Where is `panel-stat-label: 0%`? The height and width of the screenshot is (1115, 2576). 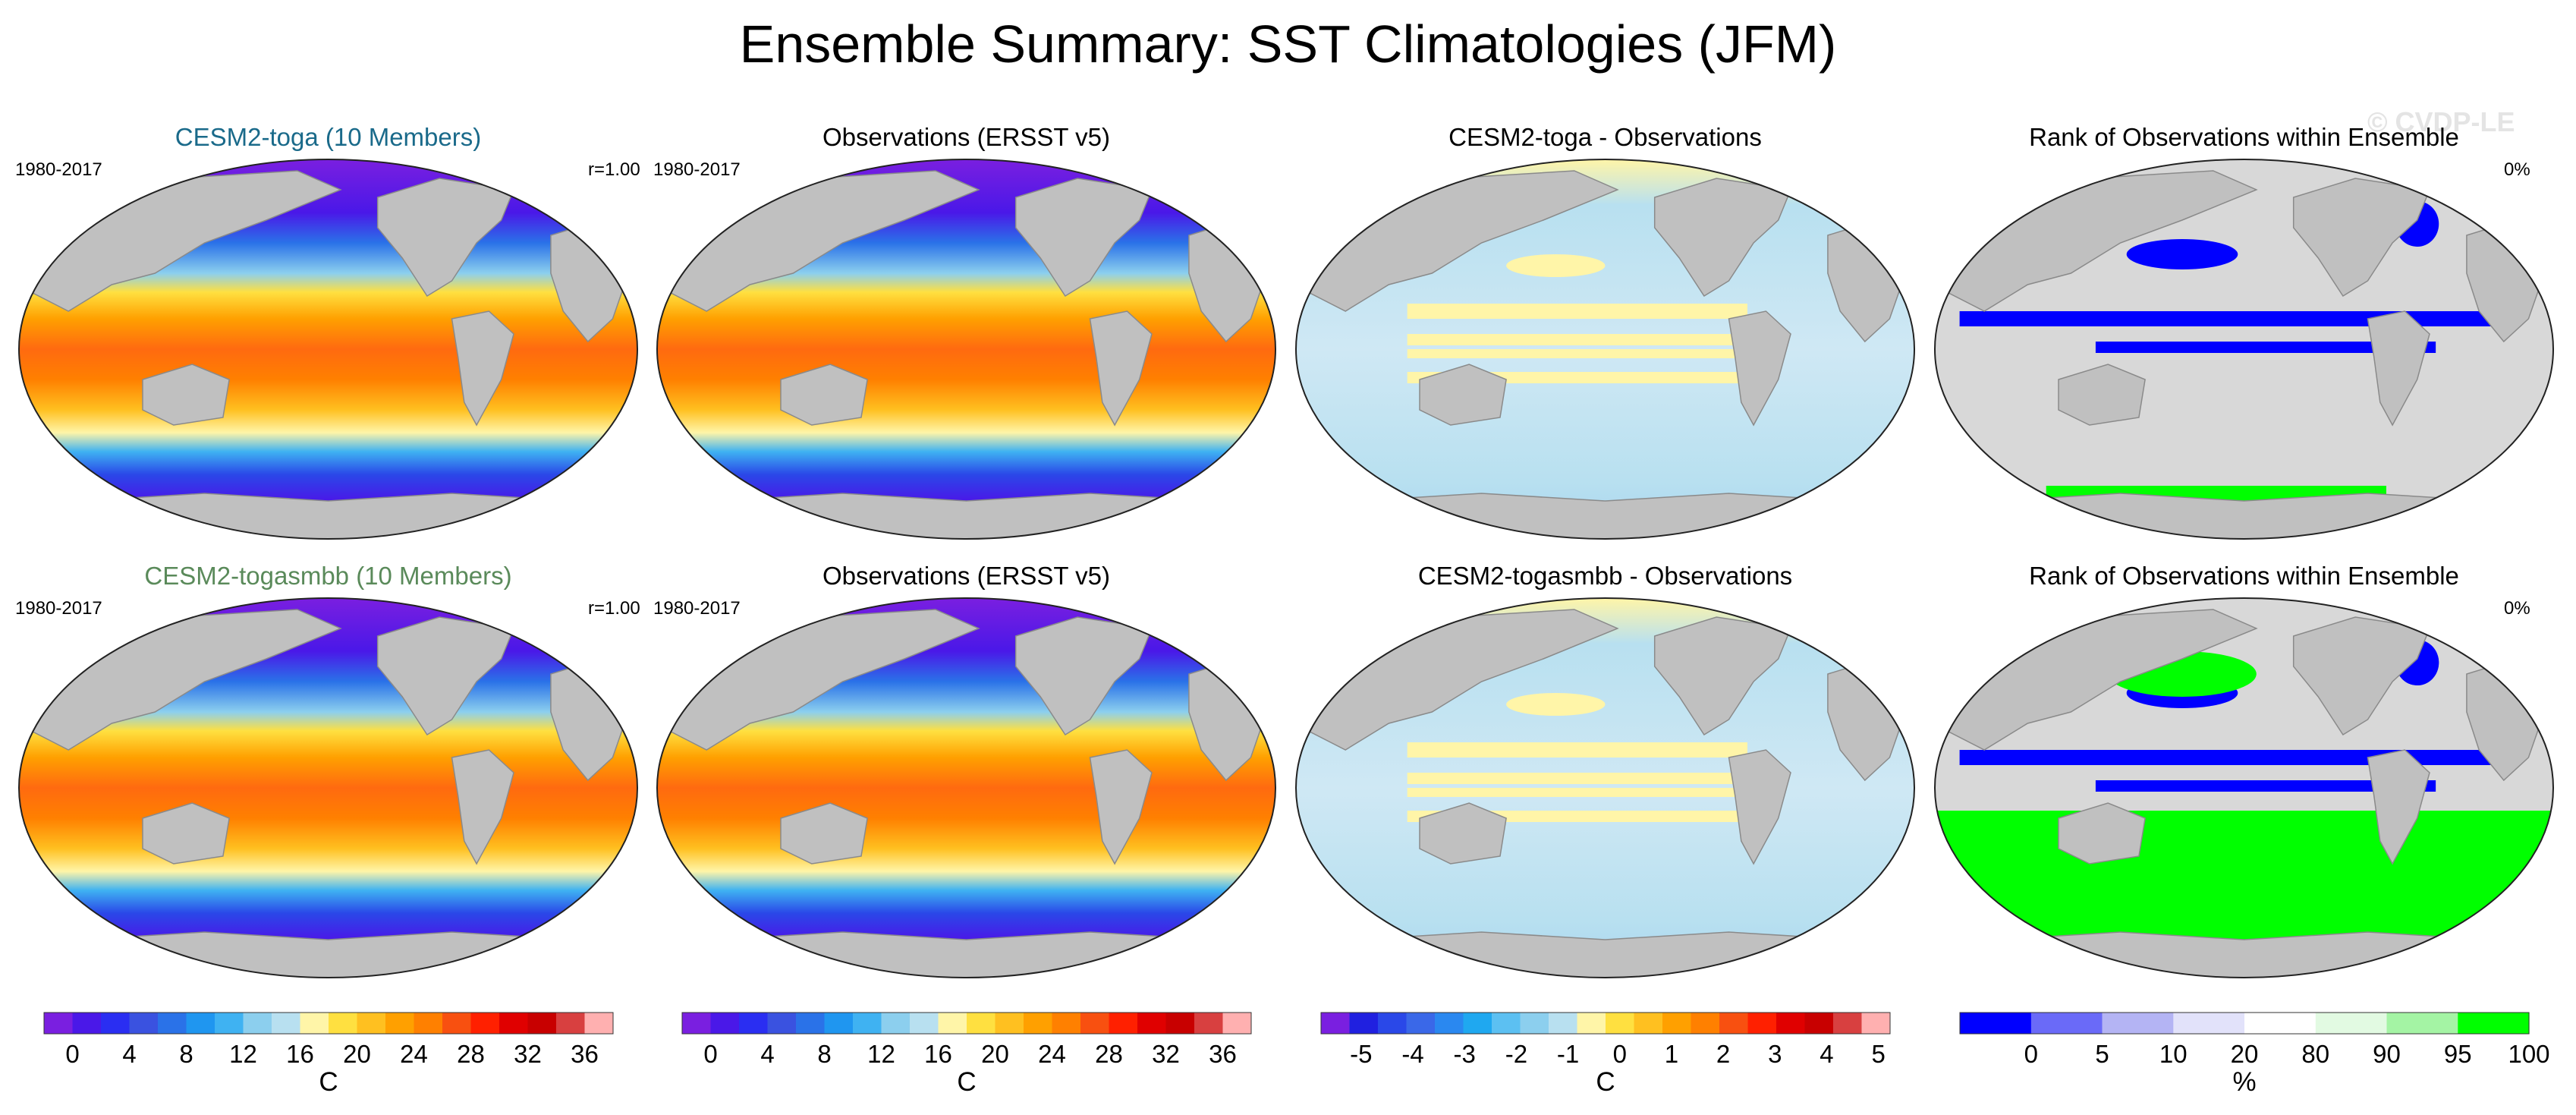
panel-stat-label: 0% is located at coordinates (2517, 608).